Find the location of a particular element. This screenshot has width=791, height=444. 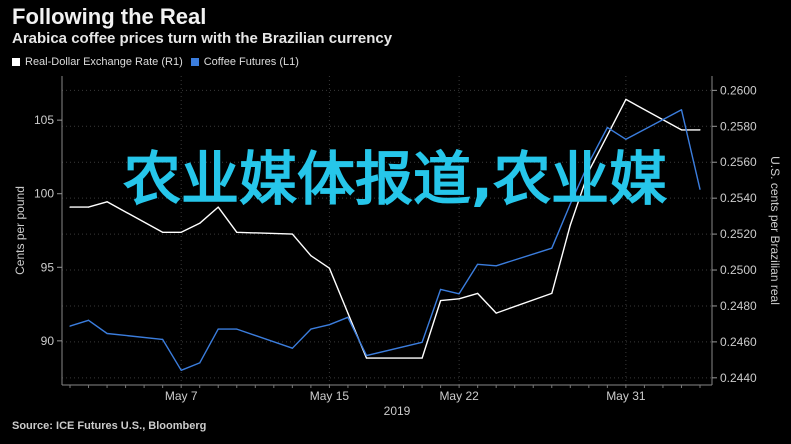

x-tick-label: May 7 is located at coordinates (181, 396).